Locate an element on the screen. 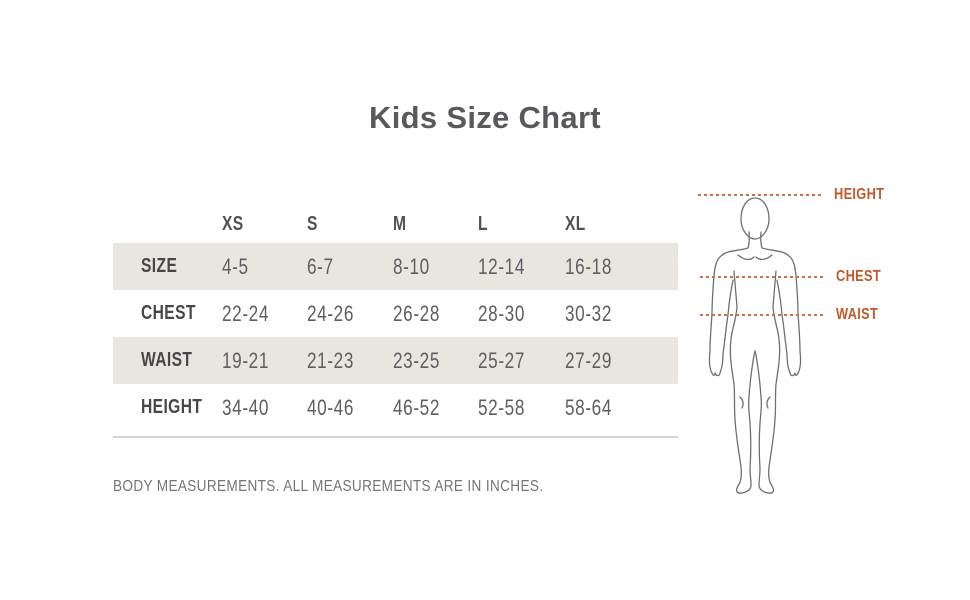  column-header-label: XS is located at coordinates (233, 223).